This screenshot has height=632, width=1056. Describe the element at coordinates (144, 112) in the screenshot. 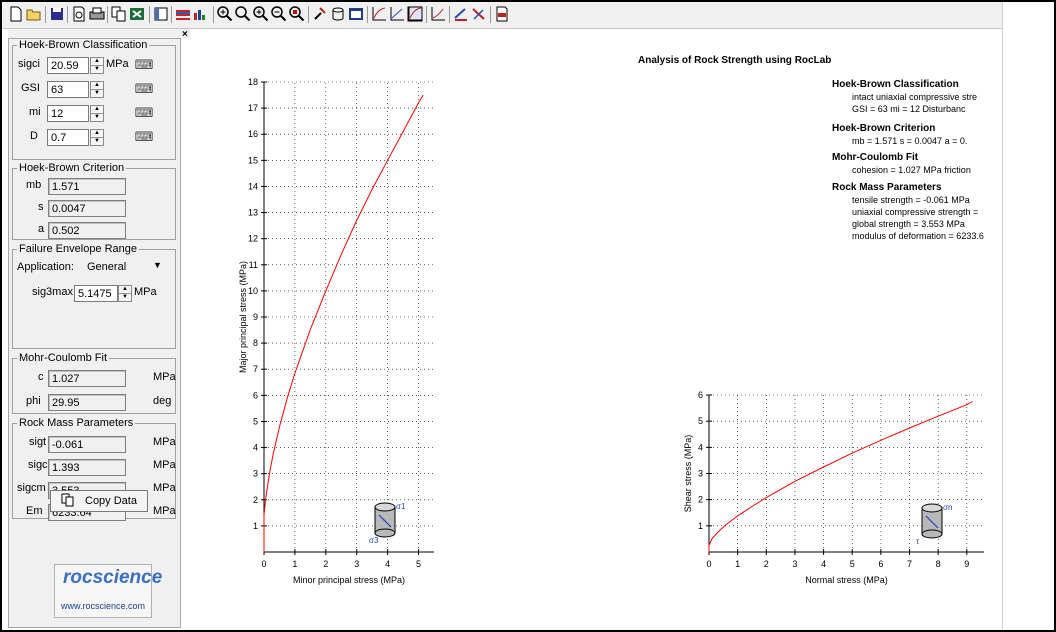

I see `mi-picker-icon: ⌨` at that location.